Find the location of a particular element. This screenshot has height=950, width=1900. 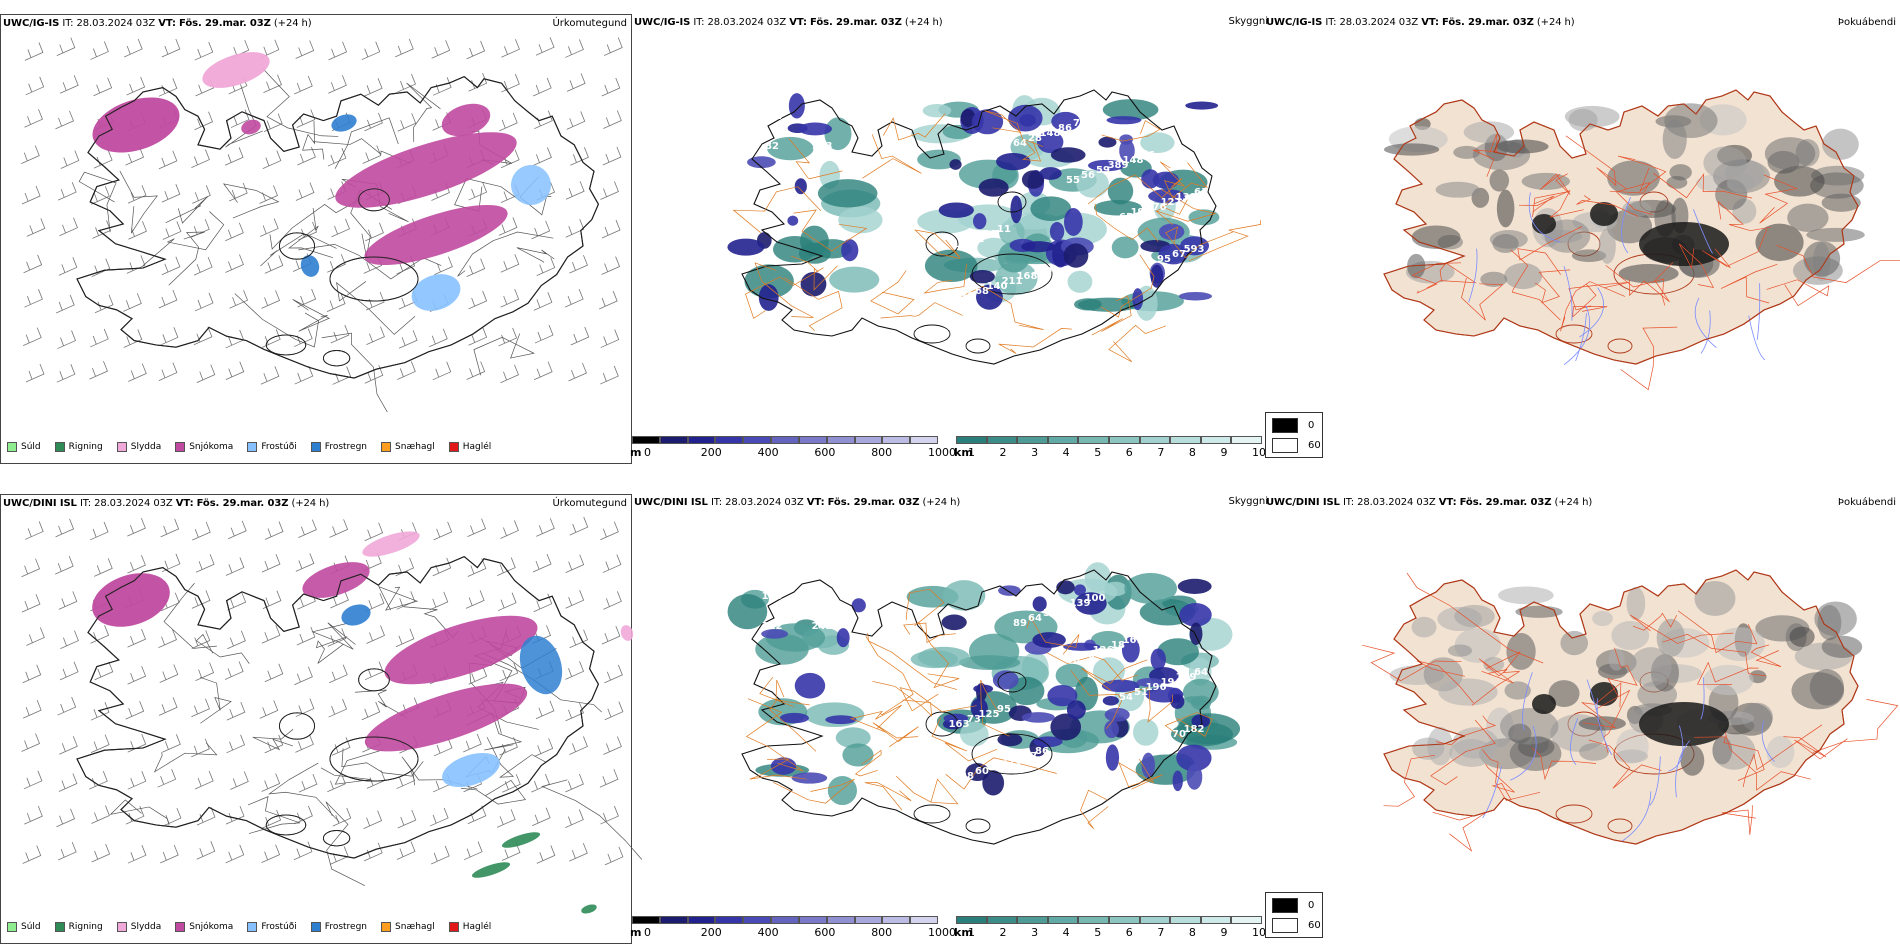

cloudbase-value-label: 201 is located at coordinates (997, 766).